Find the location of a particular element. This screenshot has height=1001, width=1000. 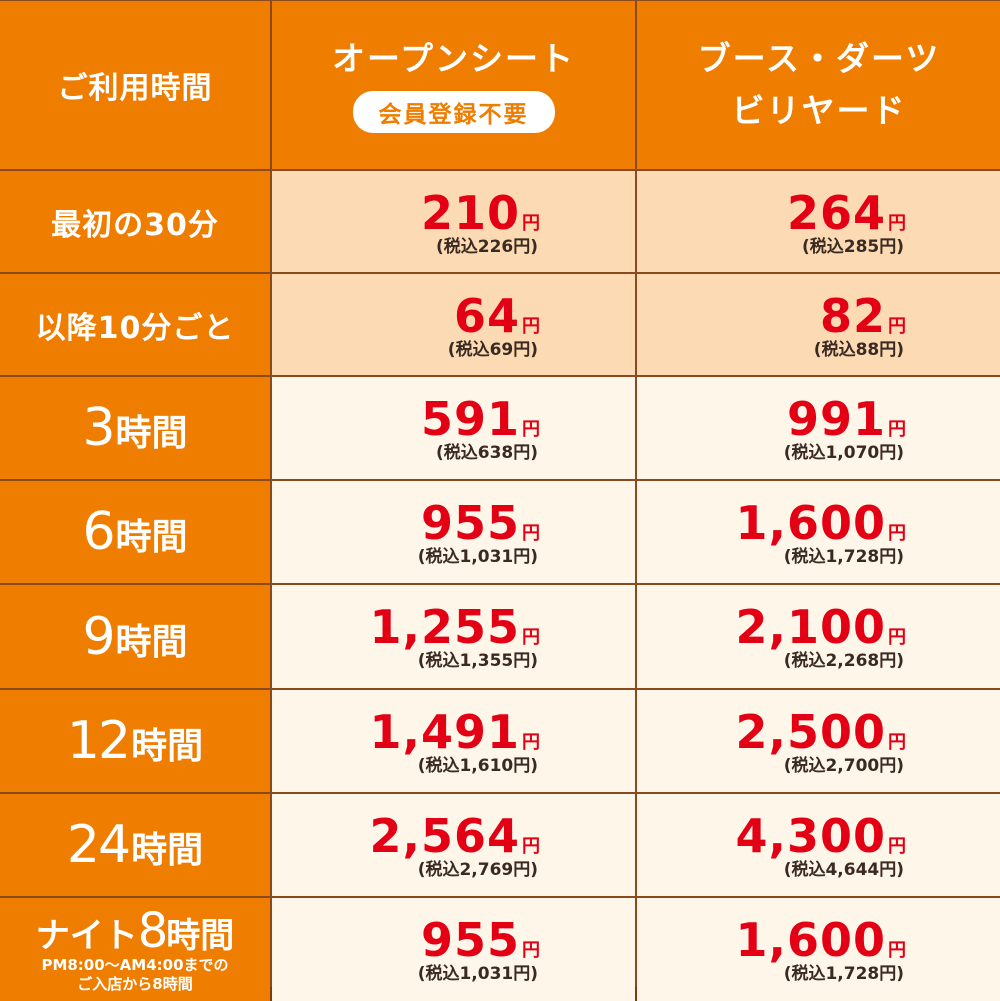

price-amount: 1,255 is located at coordinates (444, 627).